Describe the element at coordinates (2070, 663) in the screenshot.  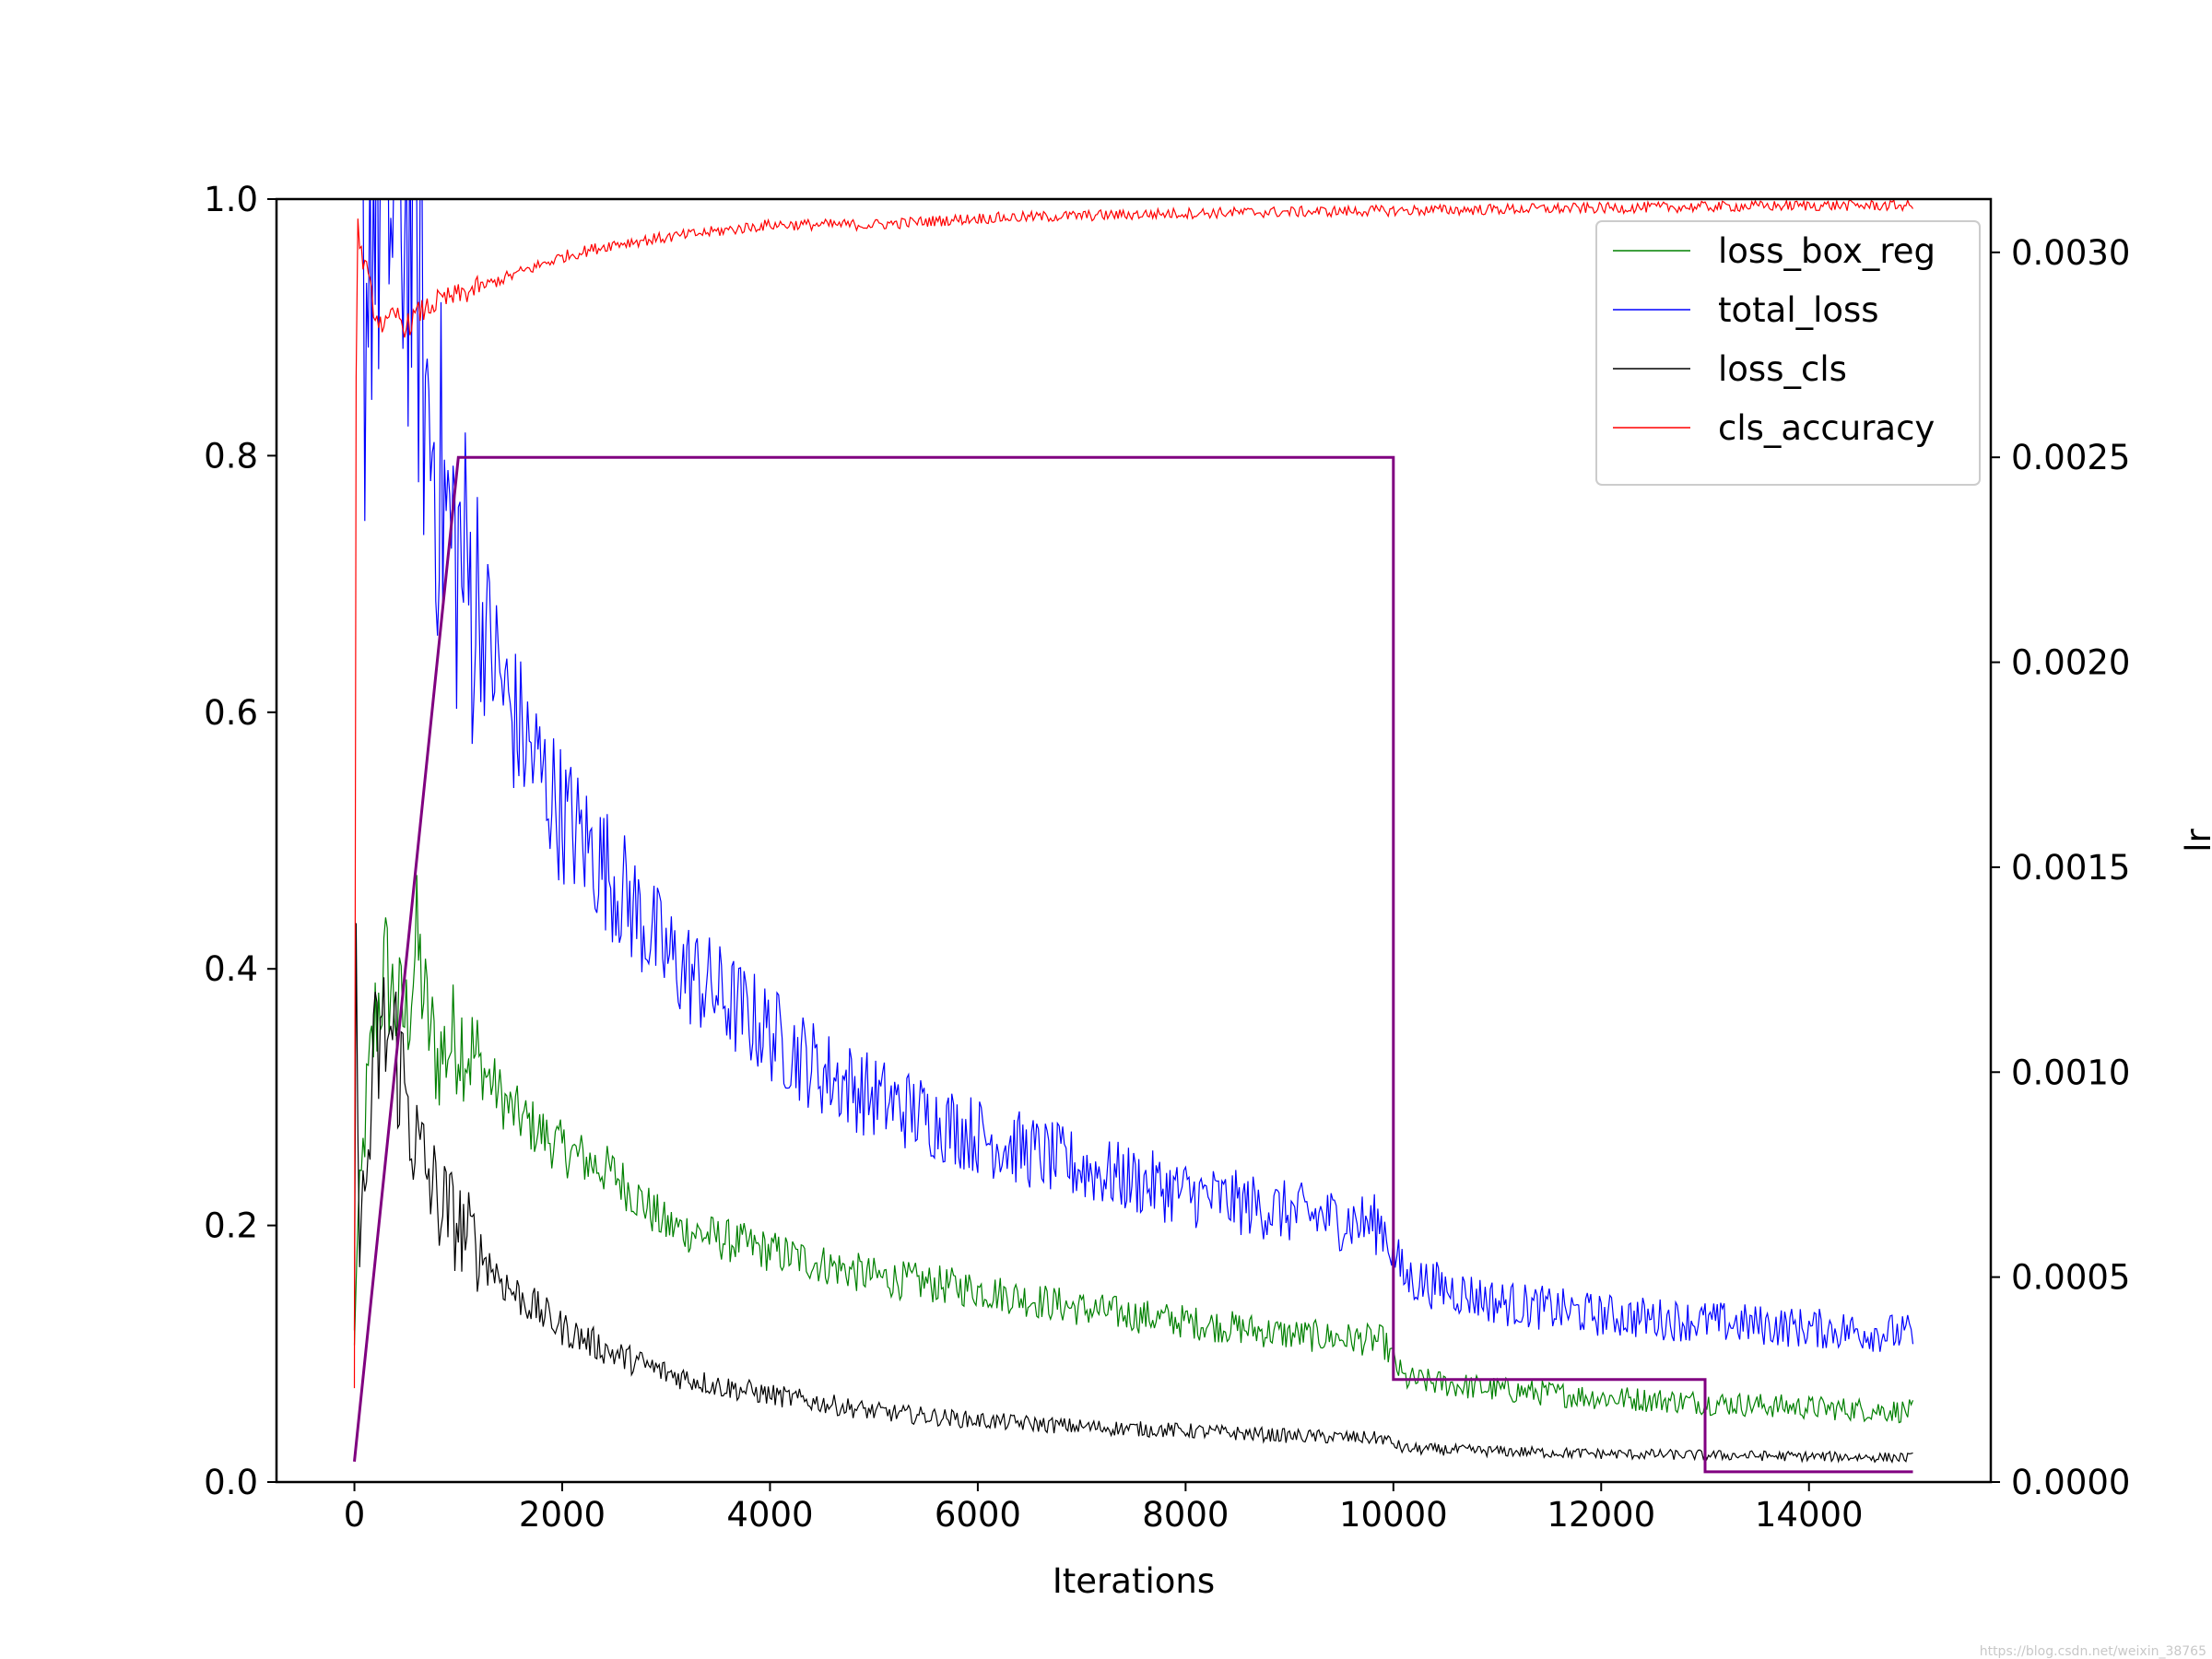
I see `y2-tick-label: 0.0020` at that location.